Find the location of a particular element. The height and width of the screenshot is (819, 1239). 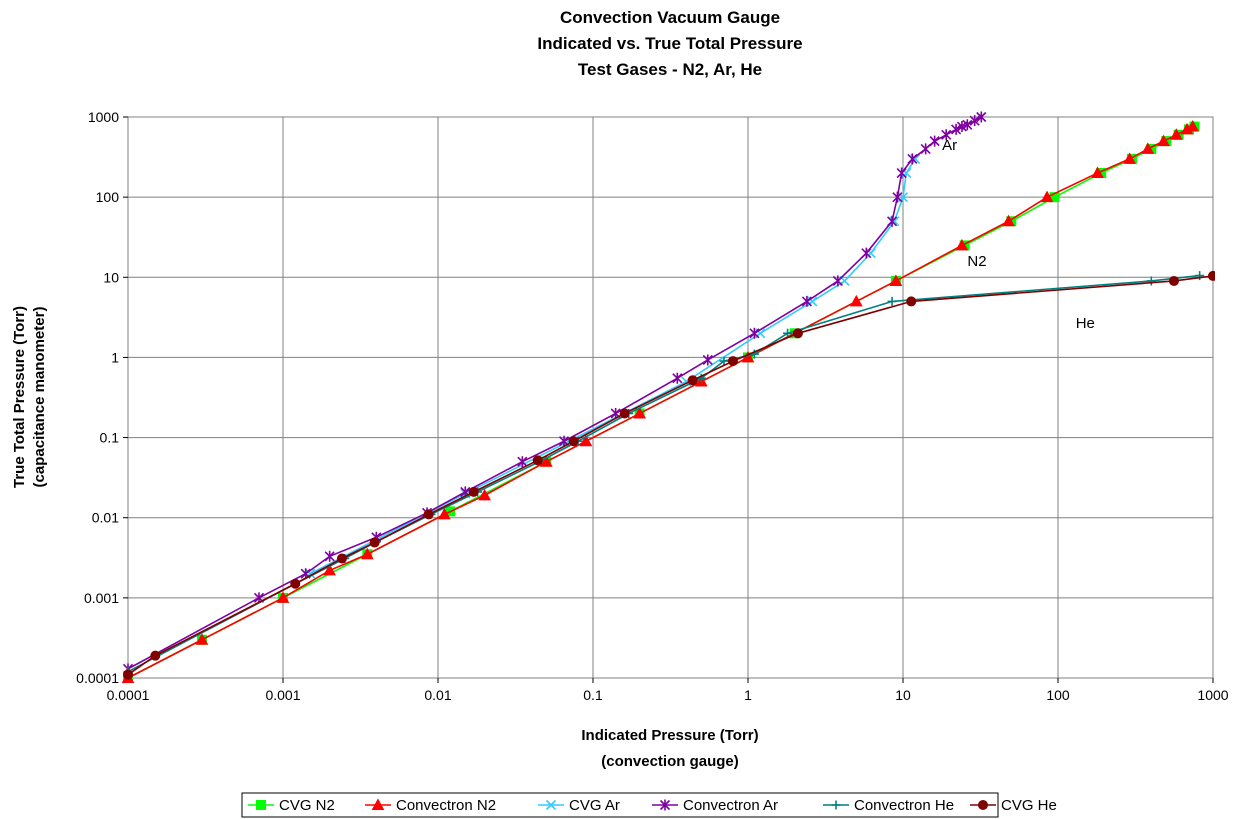

y-axis-title-line-2: (capacitance manometer) is located at coordinates (39, 397).